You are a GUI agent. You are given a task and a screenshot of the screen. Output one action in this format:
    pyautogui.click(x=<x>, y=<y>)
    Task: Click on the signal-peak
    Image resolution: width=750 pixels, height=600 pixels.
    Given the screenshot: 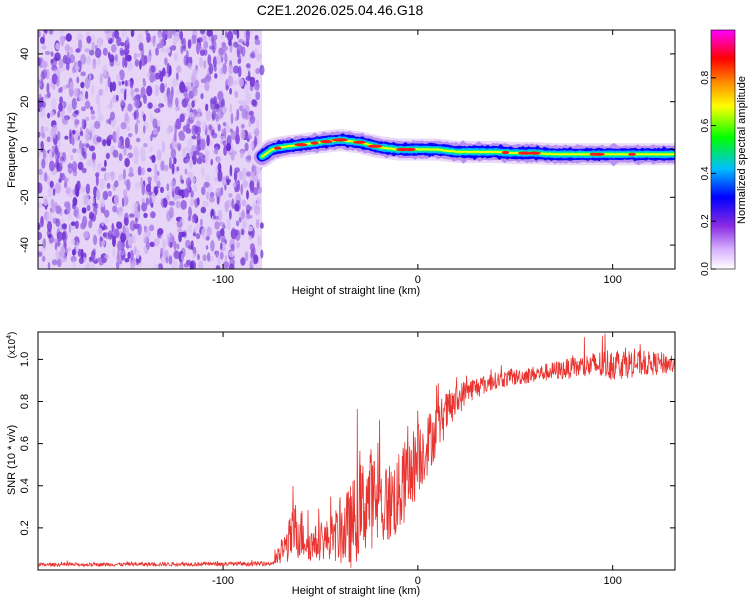 What is the action you would take?
    pyautogui.click(x=534, y=153)
    